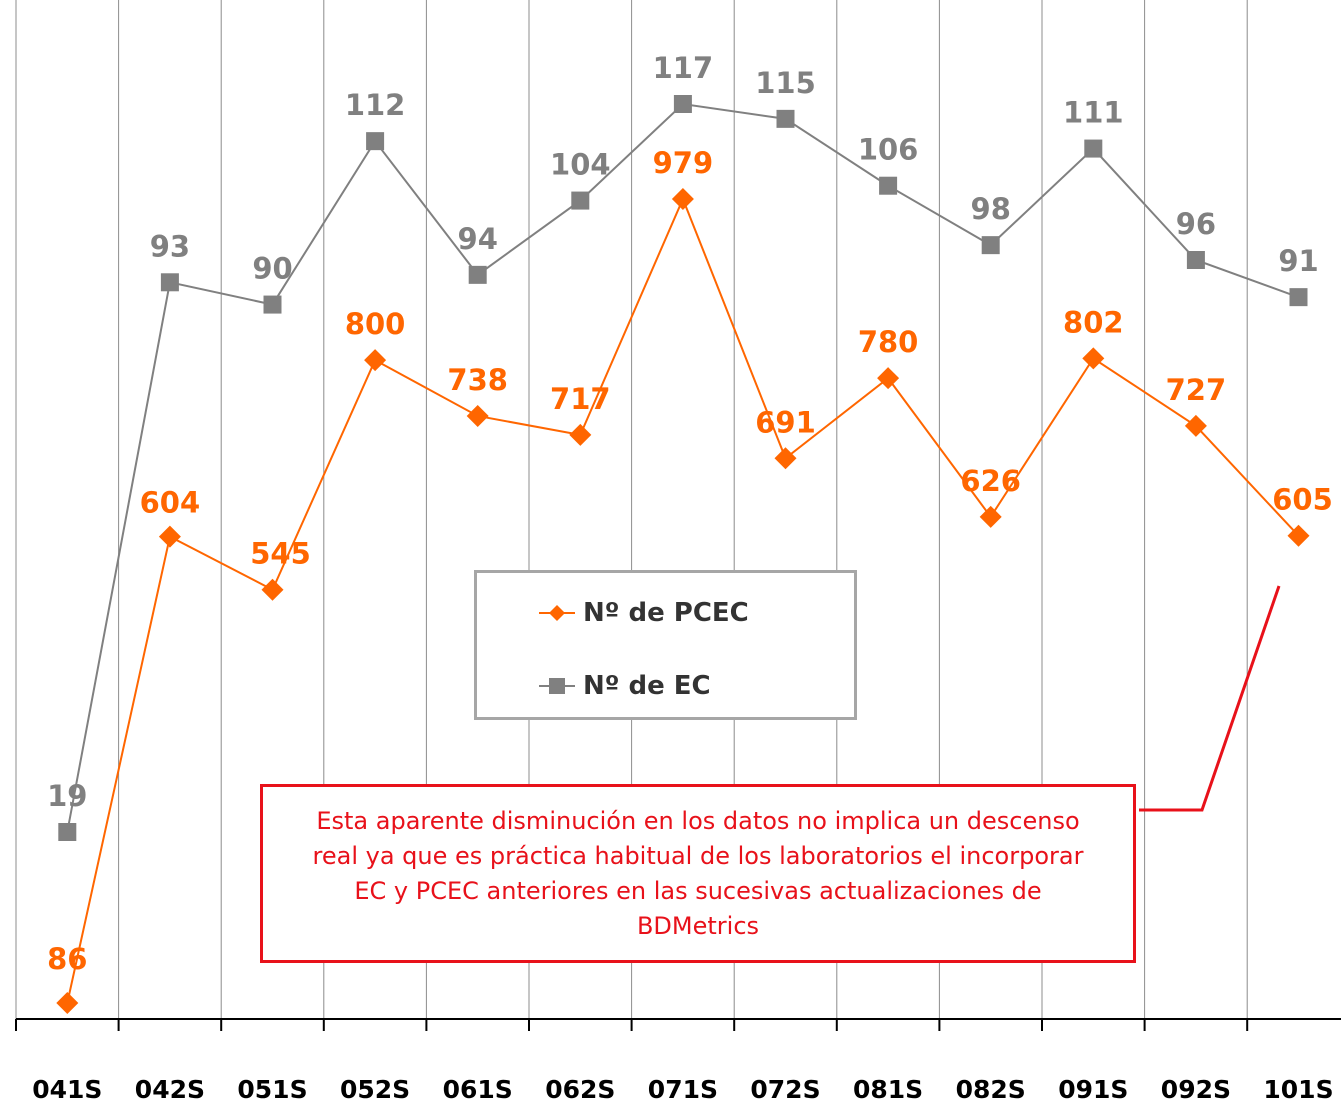  What do you see at coordinates (647, 686) in the screenshot?
I see `legend-label-ec: Nº de EC` at bounding box center [647, 686].